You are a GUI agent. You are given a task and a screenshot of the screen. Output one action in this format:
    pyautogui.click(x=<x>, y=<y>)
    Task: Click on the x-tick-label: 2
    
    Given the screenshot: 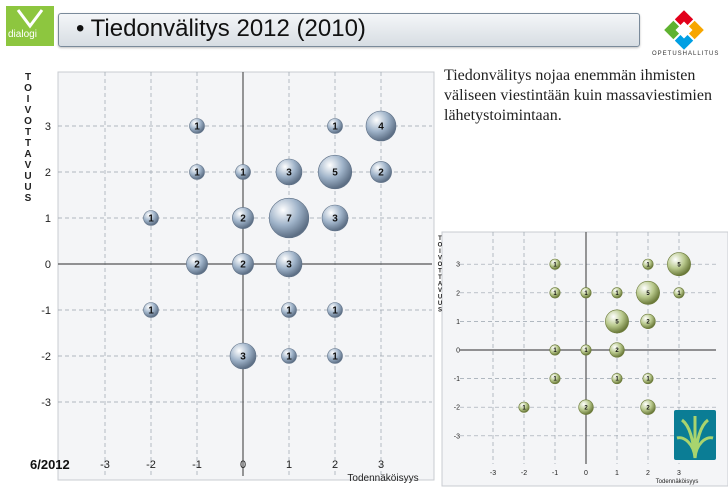 What is the action you would take?
    pyautogui.click(x=335, y=465)
    